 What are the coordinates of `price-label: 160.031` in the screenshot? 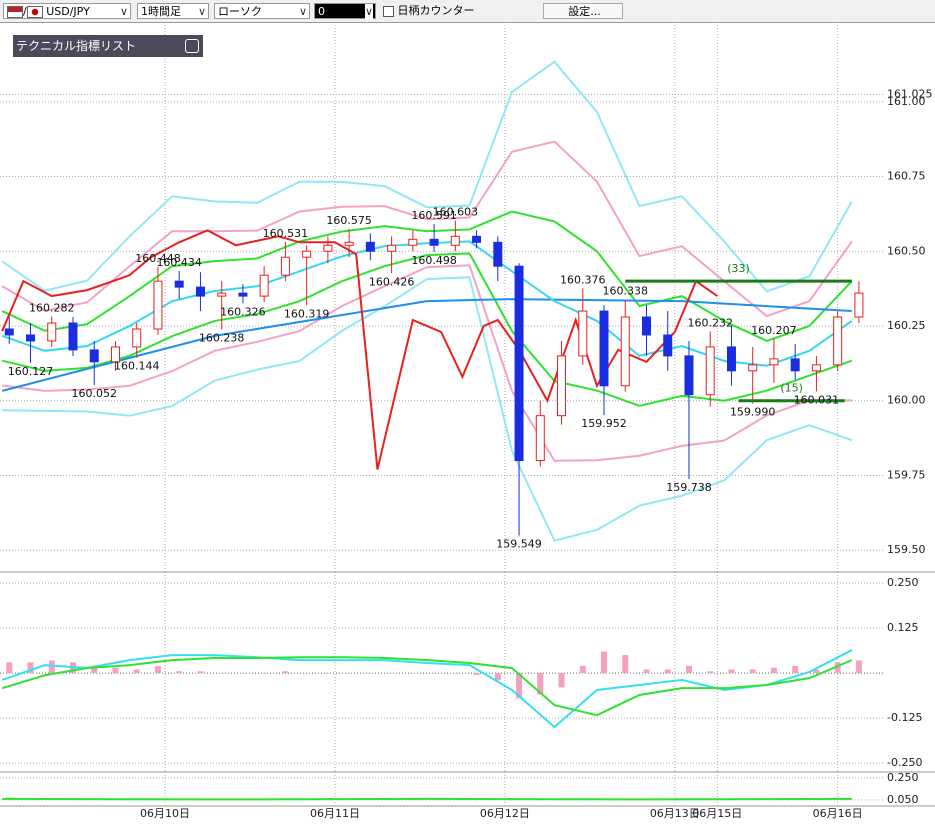 It's located at (817, 399).